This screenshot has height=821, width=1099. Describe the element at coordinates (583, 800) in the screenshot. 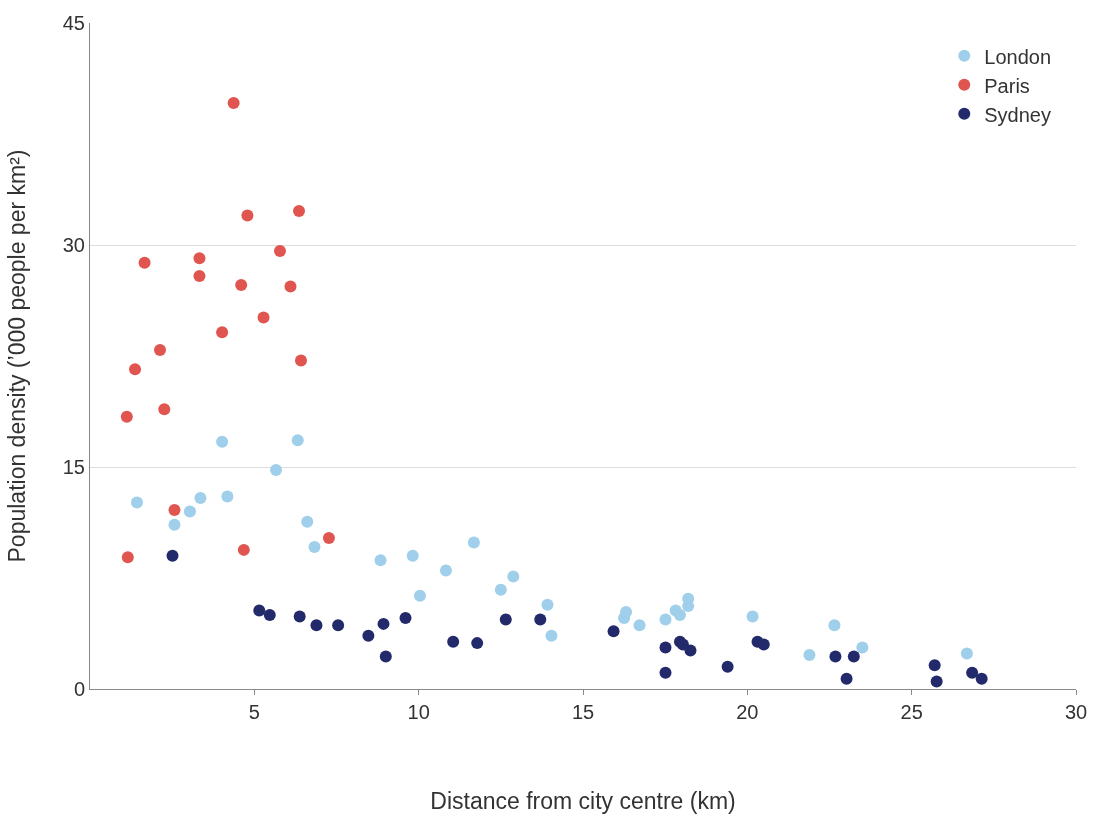

I see `x-axis-title: Distance from city centre (km)` at that location.